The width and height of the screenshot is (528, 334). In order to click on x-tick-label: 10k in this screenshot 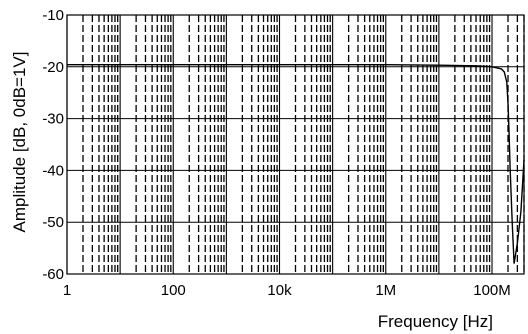, I will do `click(279, 290)`.